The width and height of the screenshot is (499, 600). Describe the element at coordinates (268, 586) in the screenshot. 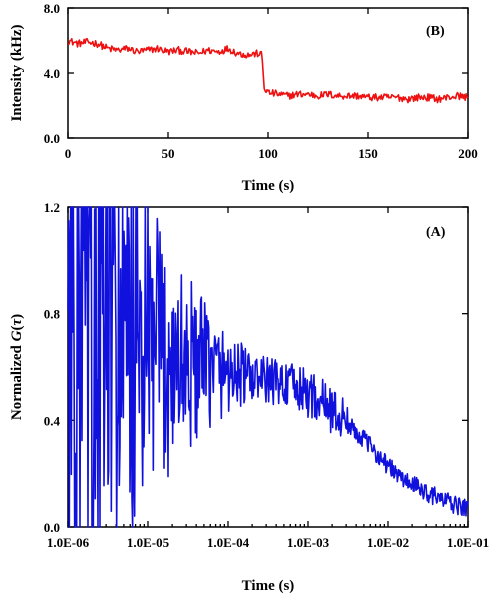

I see `panel-a-x-axis-title: Time (s)` at that location.